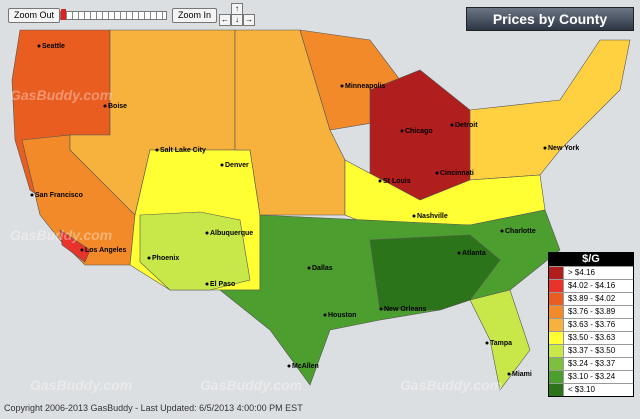 The image size is (640, 419). Describe the element at coordinates (165, 258) in the screenshot. I see `city-label: Phoenix` at that location.